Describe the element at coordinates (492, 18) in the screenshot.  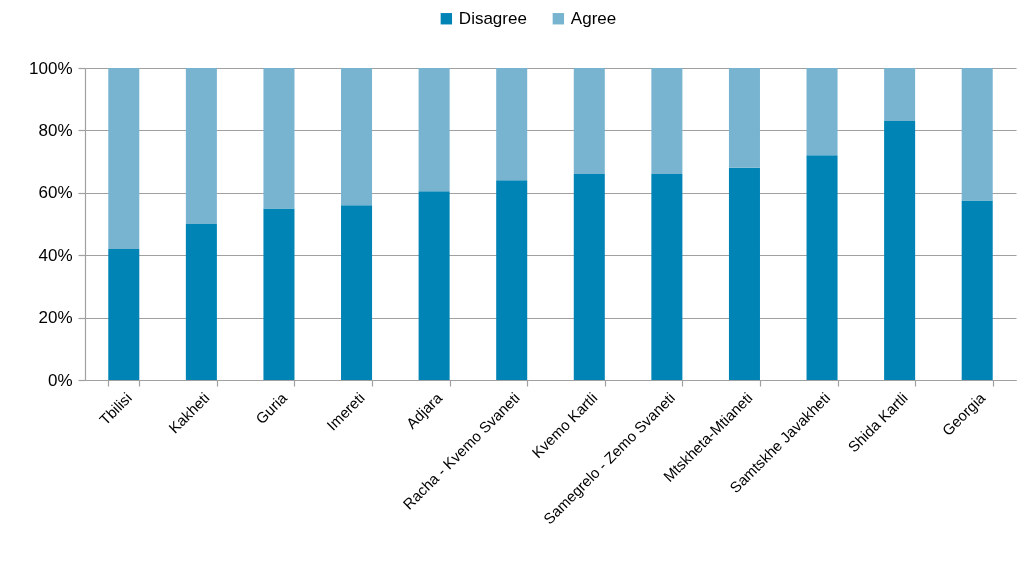
I see `legend-label: Disagree` at that location.